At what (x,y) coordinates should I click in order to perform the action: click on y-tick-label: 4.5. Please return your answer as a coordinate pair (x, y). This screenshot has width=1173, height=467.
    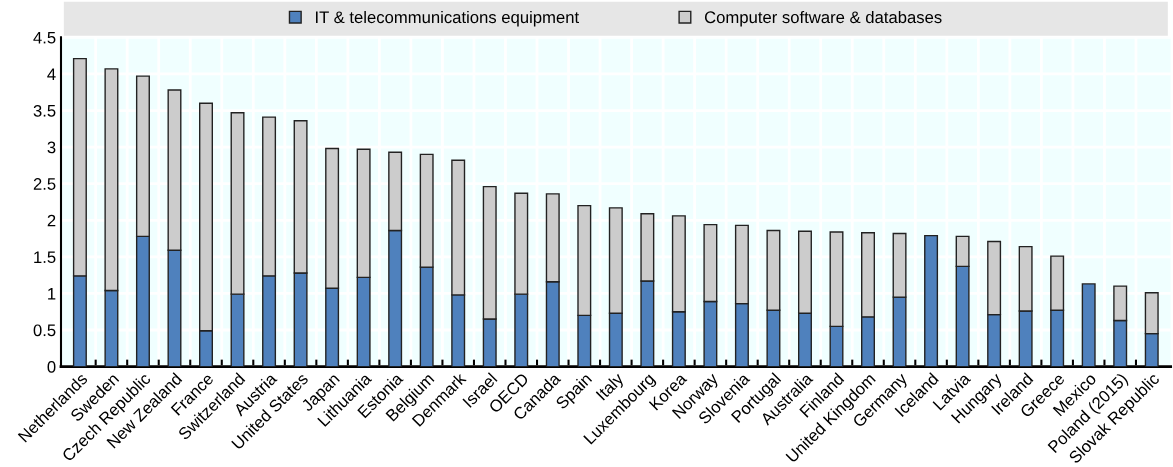
    Looking at the image, I should click on (44, 37).